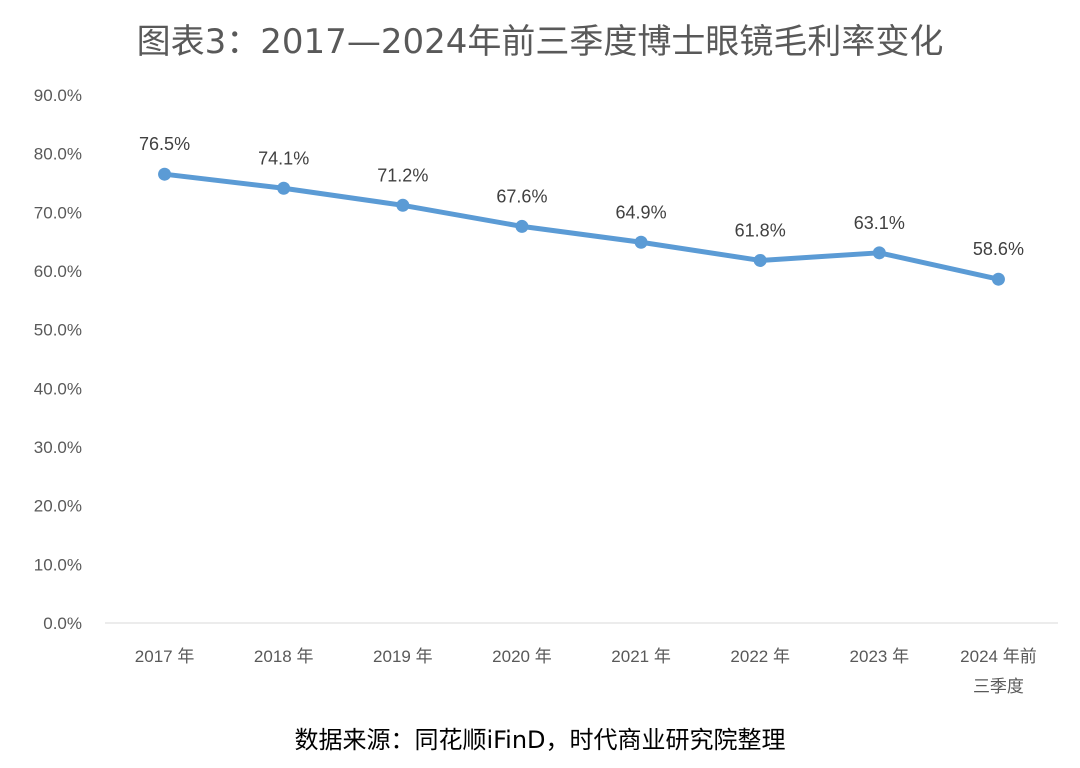 The image size is (1080, 768). What do you see at coordinates (283, 158) in the screenshot?
I see `data-label: 74.1%` at bounding box center [283, 158].